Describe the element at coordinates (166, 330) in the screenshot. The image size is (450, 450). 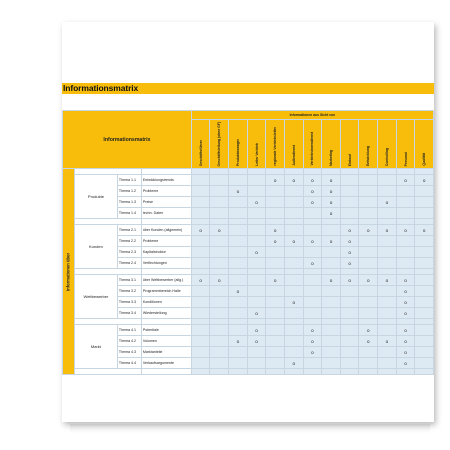
I see `topic-name: Potentiale` at that location.